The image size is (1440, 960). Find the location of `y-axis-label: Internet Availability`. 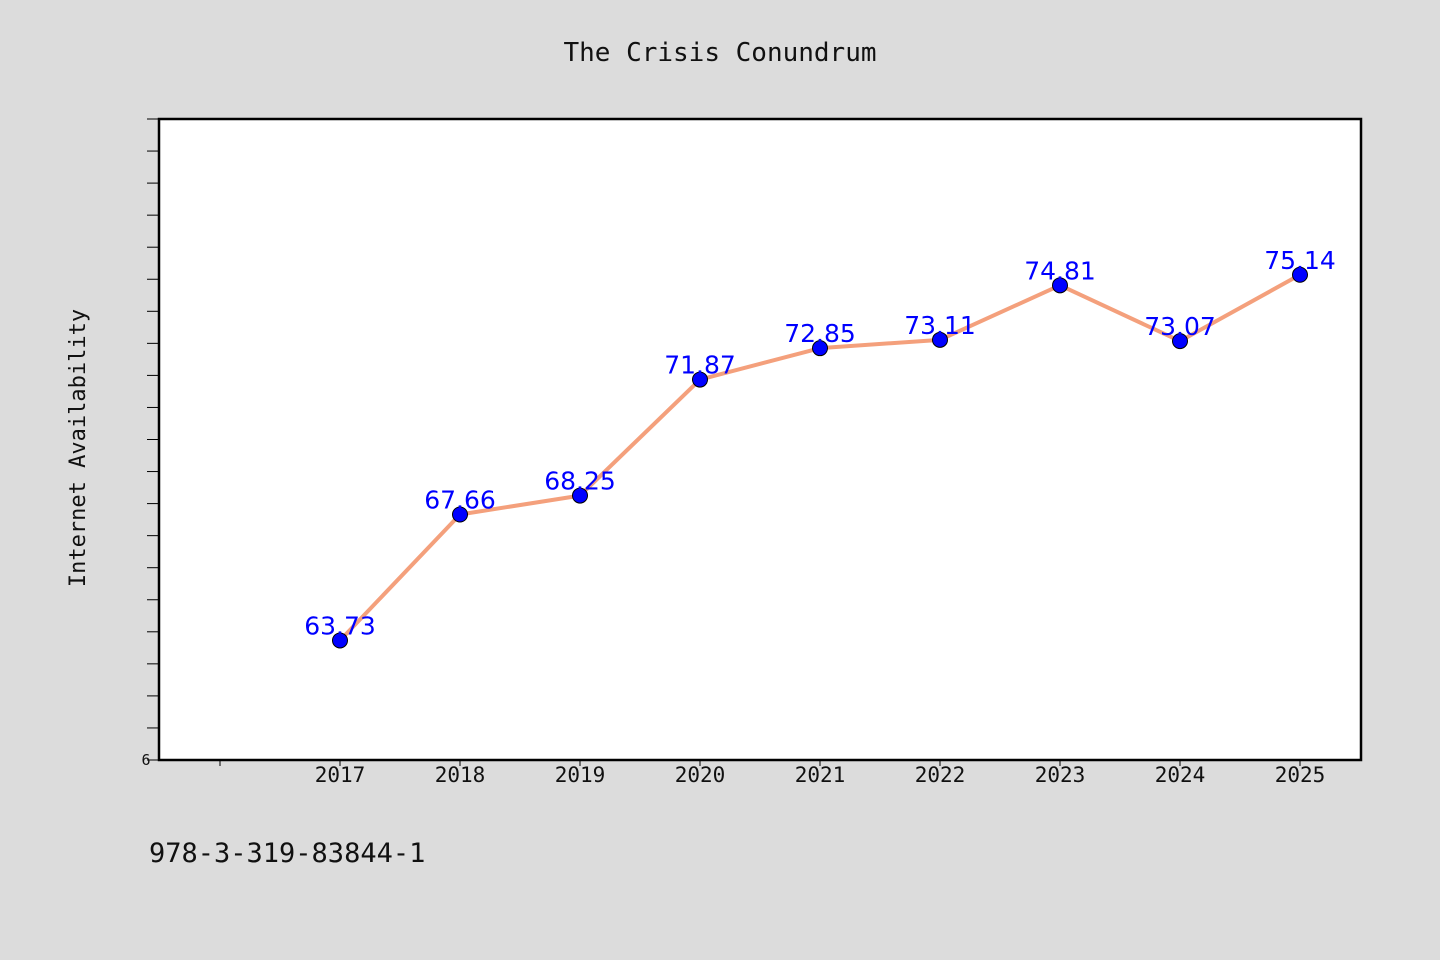

y-axis-label: Internet Availability is located at coordinates (78, 448).